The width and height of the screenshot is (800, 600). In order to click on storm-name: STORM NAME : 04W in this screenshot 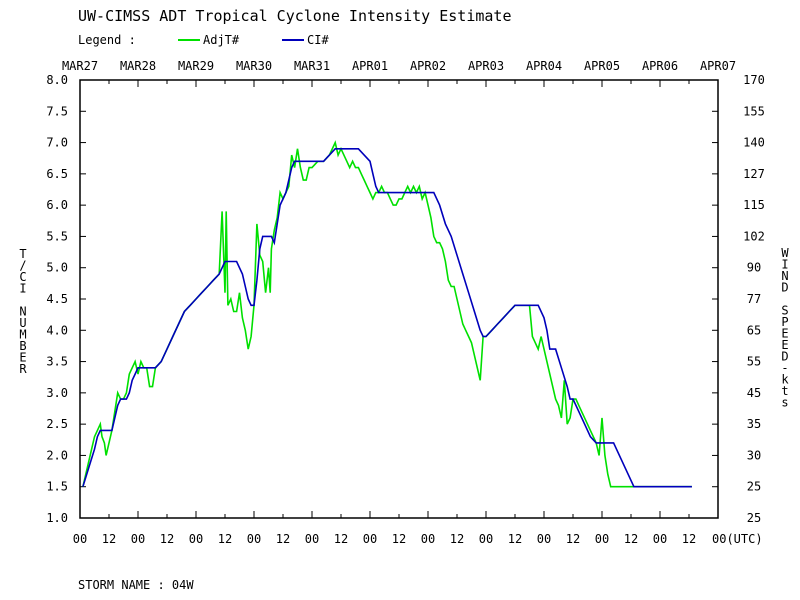, I will do `click(136, 585)`.